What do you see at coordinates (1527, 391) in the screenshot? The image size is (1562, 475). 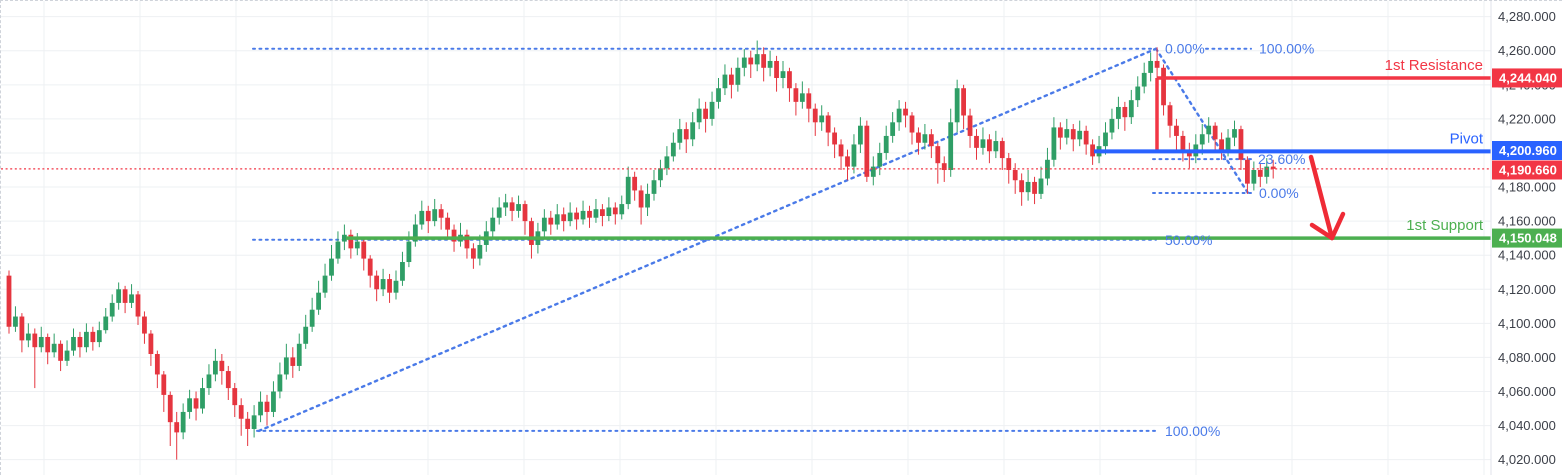 I see `axis-tick-label: 4,060.000` at bounding box center [1527, 391].